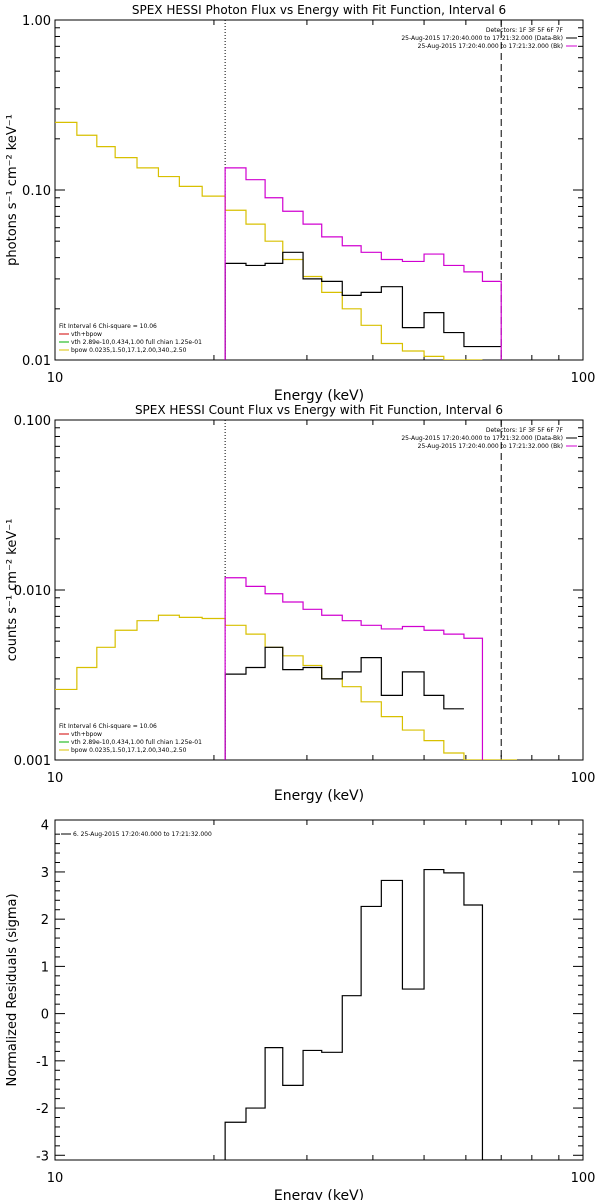  What do you see at coordinates (12, 190) in the screenshot?
I see `y-axis-label: photons s⁻¹ cm⁻² keV⁻¹` at bounding box center [12, 190].